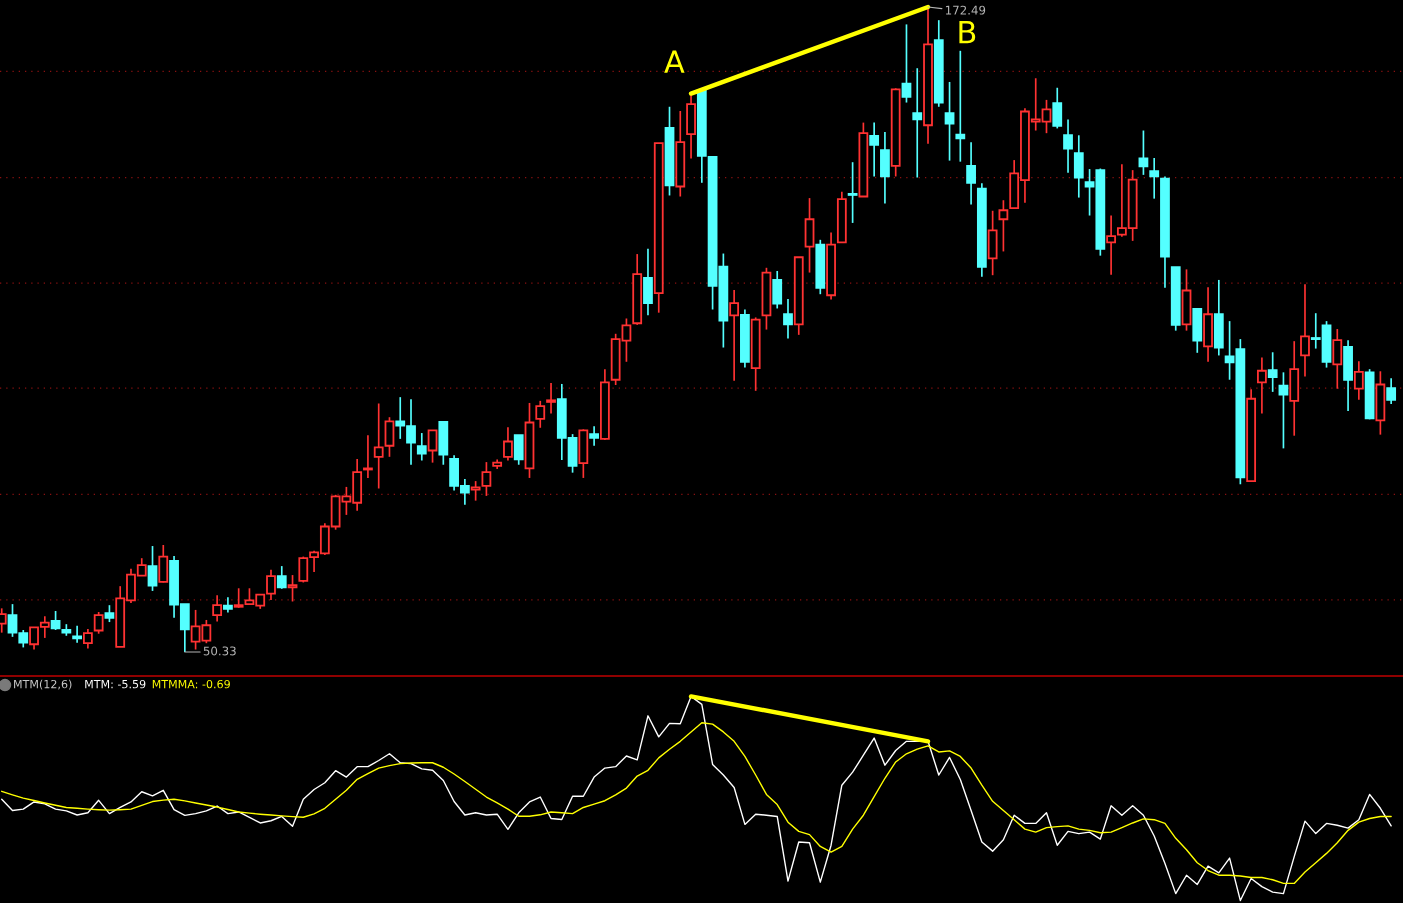  Describe the element at coordinates (115, 684) in the screenshot. I see `text: MTM: -5.59` at that location.